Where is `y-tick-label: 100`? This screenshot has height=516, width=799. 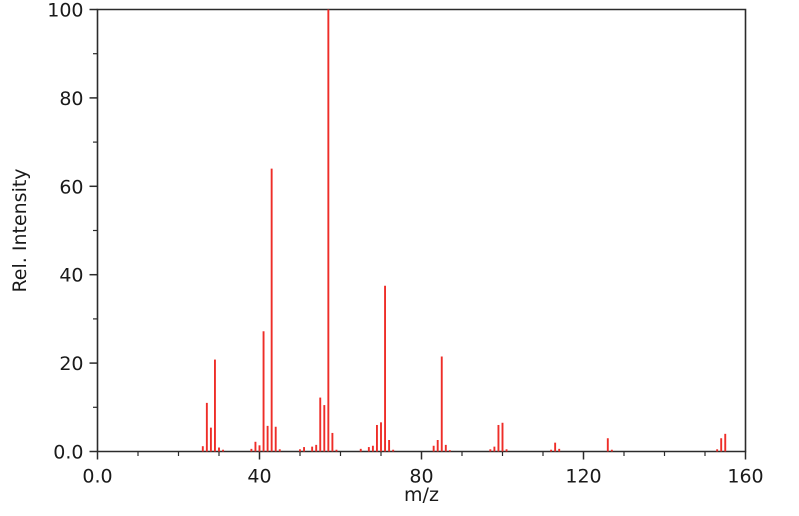 y-tick-label: 100 is located at coordinates (65, 11).